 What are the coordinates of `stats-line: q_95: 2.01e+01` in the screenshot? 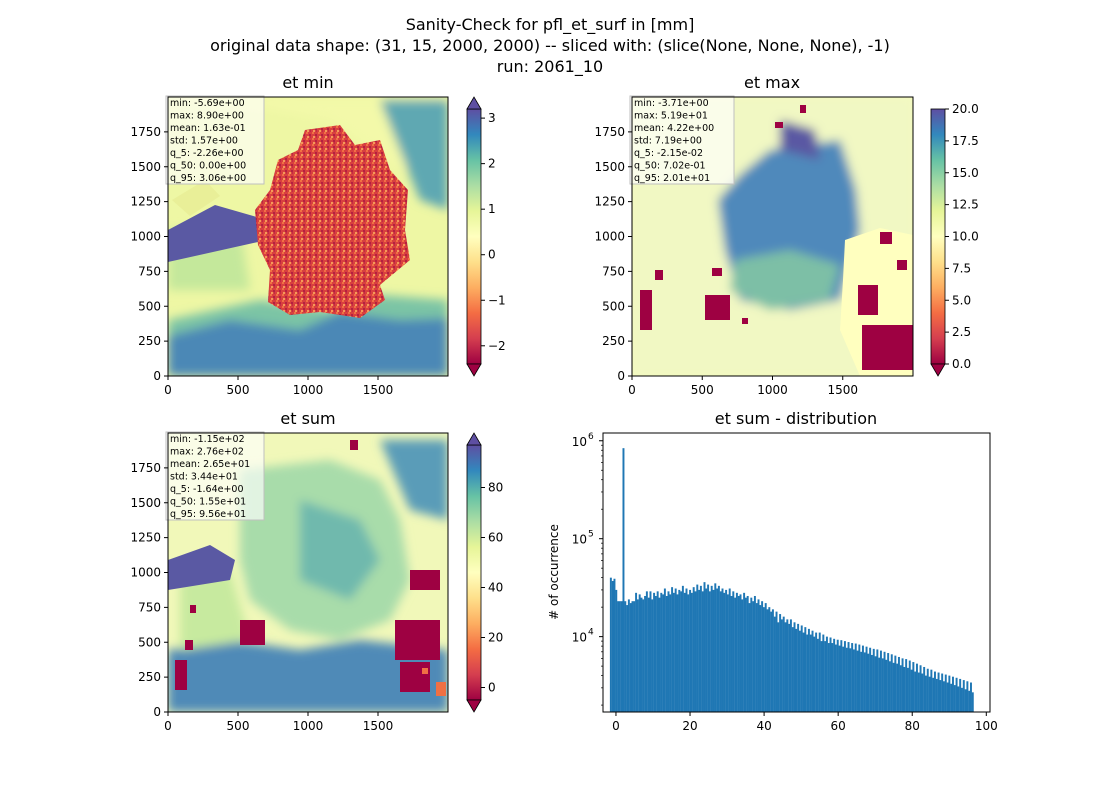 It's located at (672, 178).